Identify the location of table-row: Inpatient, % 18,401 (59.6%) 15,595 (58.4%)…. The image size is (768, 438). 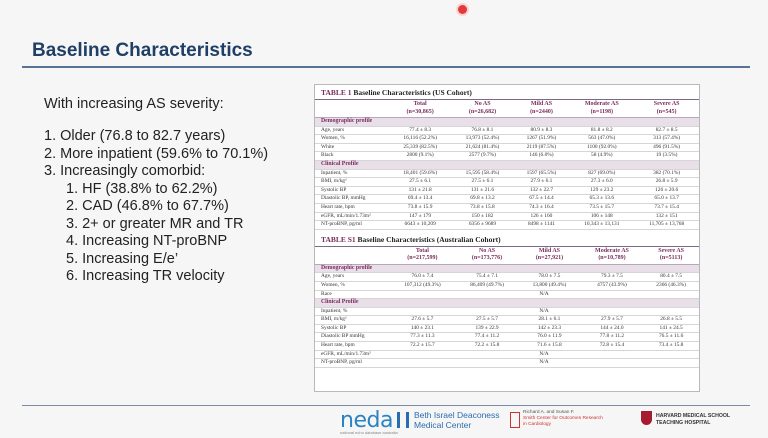
(507, 174).